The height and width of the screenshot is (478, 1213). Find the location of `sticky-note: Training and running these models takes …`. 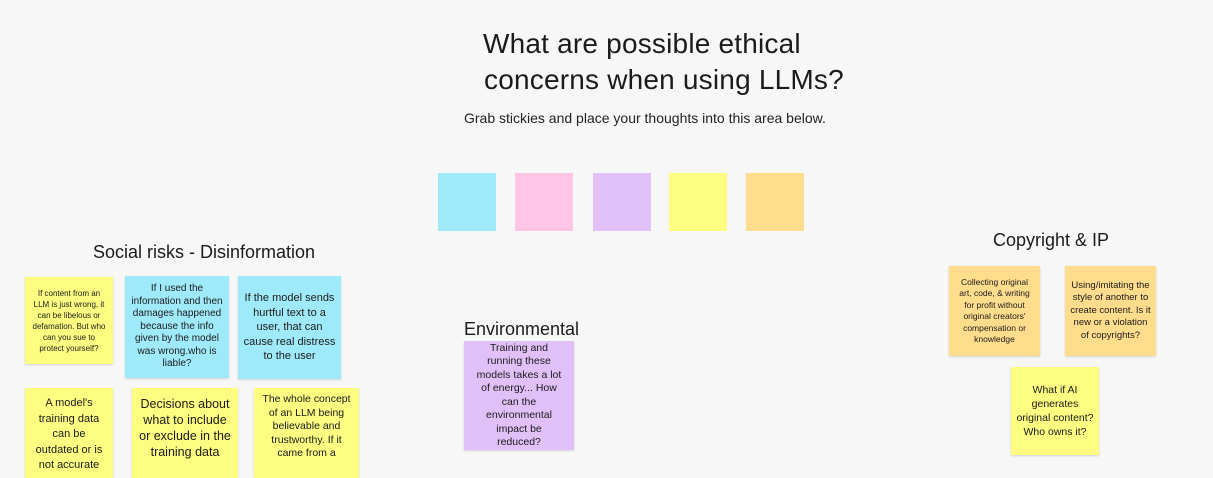

sticky-note: Training and running these models takes … is located at coordinates (519, 395).